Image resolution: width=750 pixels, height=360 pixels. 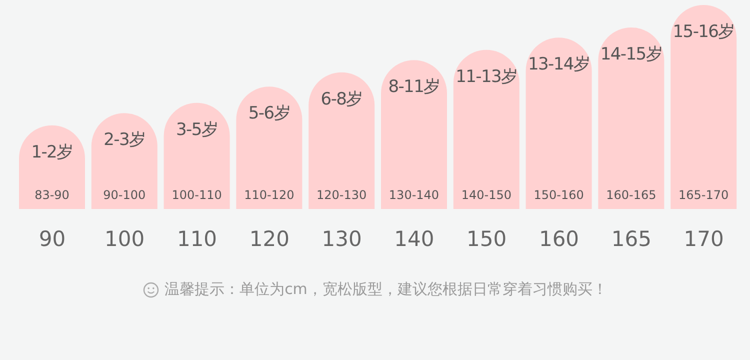 I want to click on x-tick-label: 90, so click(x=52, y=238).